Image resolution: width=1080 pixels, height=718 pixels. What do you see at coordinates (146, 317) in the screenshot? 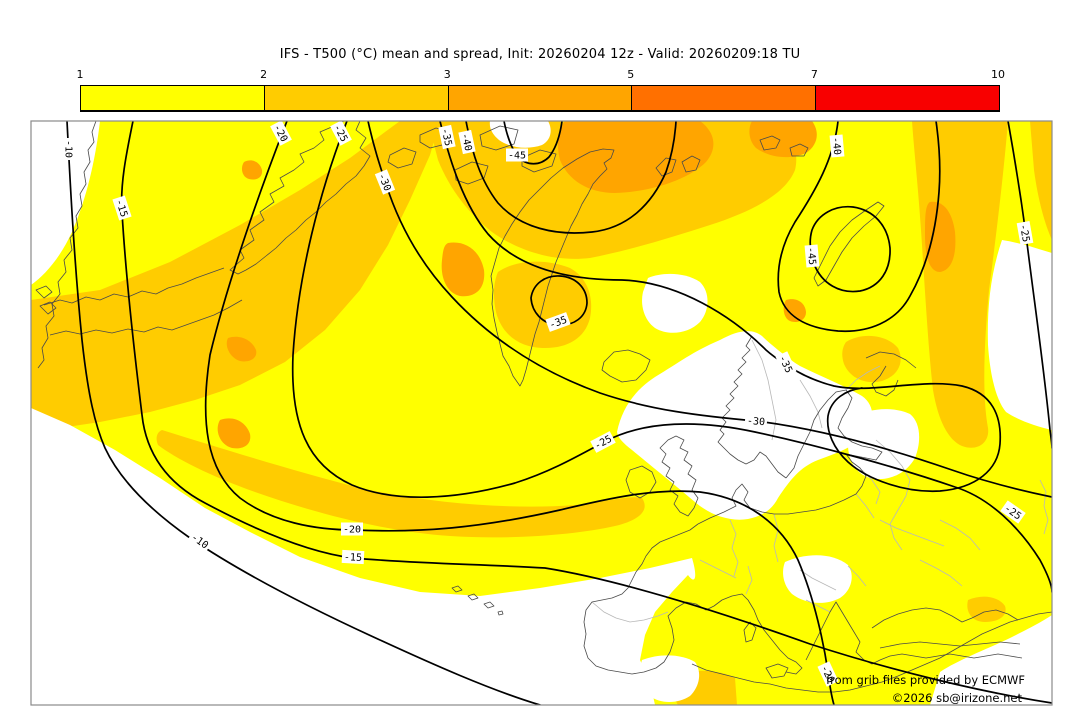
I see `coastline-ungava` at bounding box center [146, 317].